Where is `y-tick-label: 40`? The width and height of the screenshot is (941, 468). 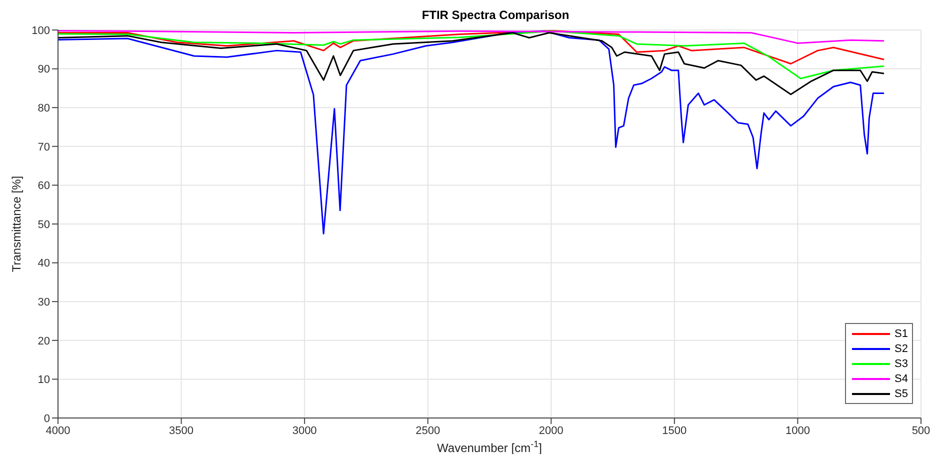 y-tick-label: 40 is located at coordinates (44, 264).